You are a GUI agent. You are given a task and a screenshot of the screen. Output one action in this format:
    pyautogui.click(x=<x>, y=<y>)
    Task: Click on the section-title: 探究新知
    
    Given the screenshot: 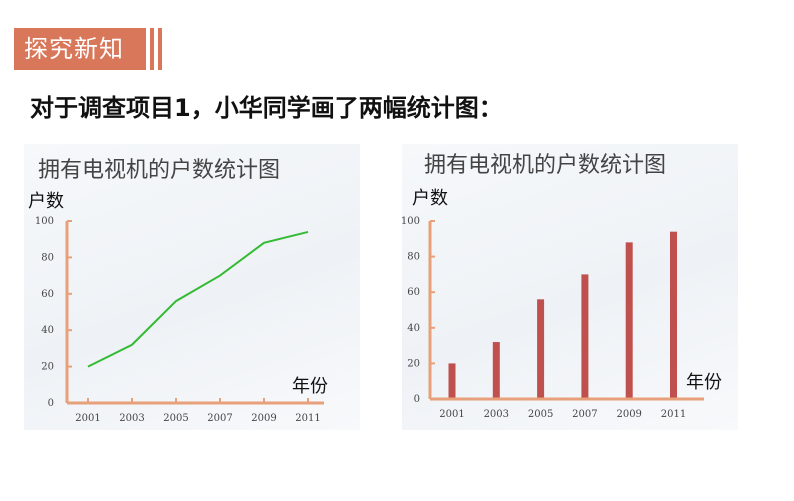 What is the action you would take?
    pyautogui.click(x=80, y=49)
    